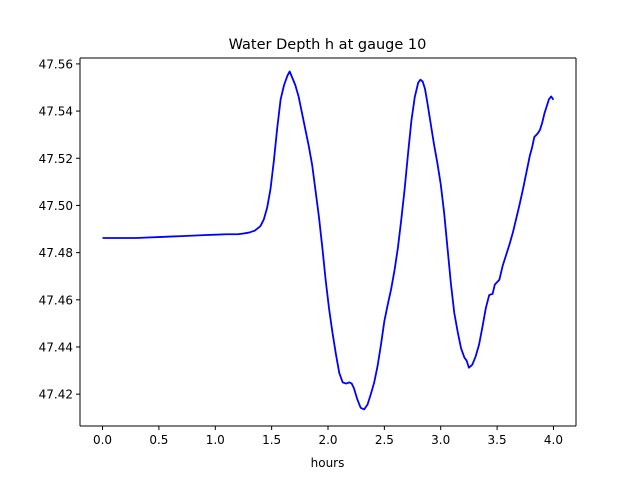 This screenshot has width=640, height=480. Describe the element at coordinates (56, 206) in the screenshot. I see `y-tick-label: 47.50` at that location.